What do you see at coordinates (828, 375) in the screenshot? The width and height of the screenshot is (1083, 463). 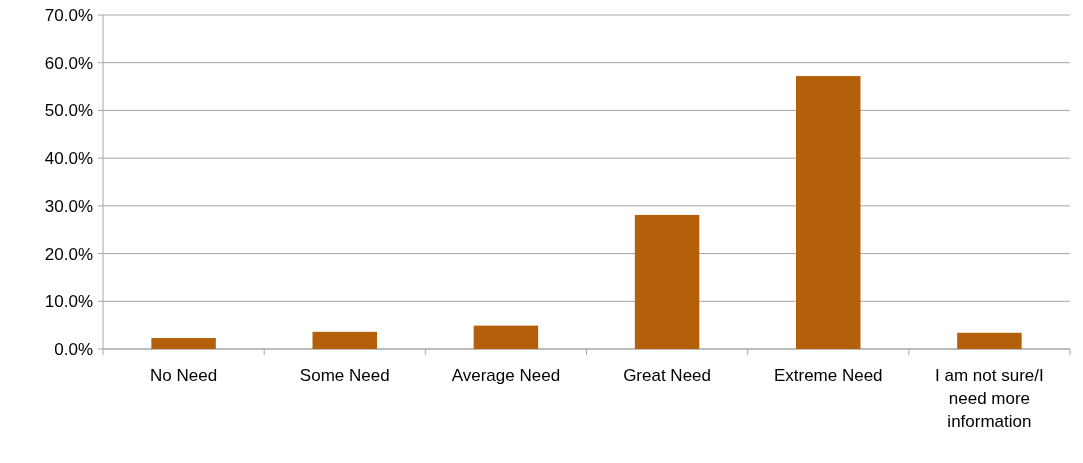 I see `x-tick-label: Extreme Need` at bounding box center [828, 375].